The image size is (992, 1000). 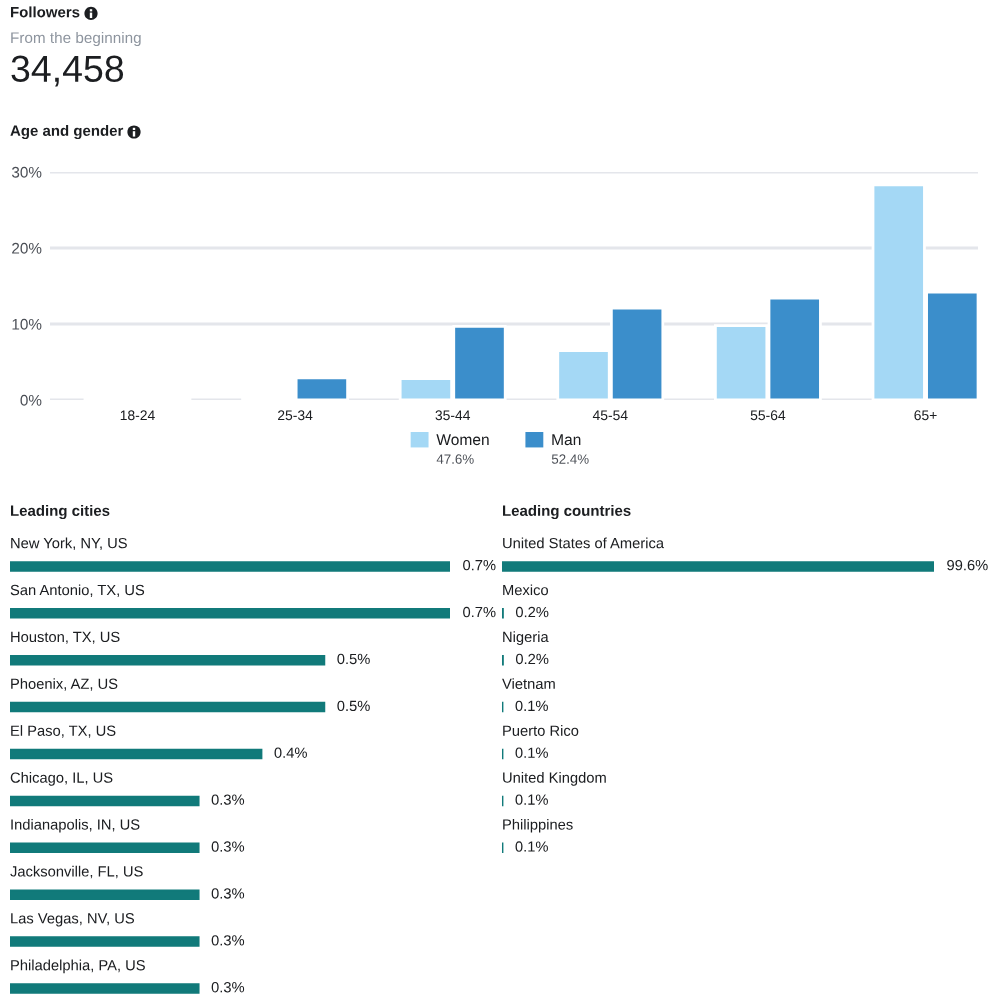 I want to click on text: 34,458, so click(x=67, y=71).